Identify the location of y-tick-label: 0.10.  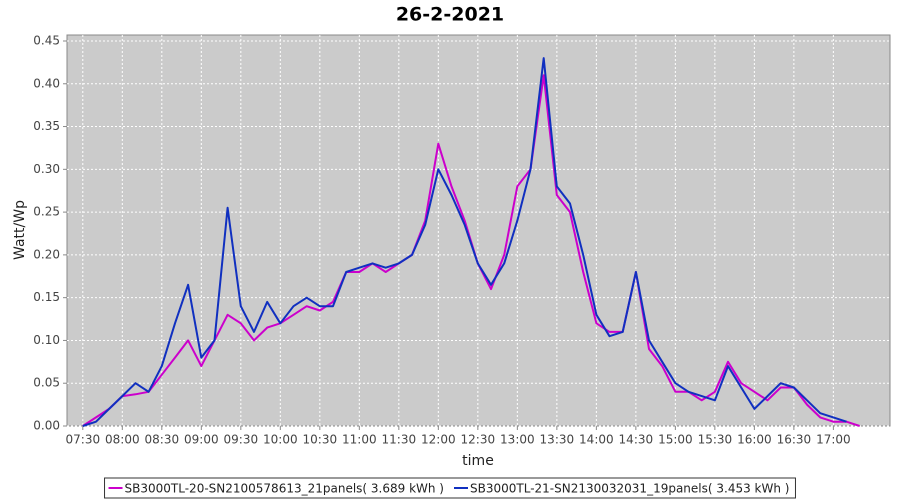
(46, 340).